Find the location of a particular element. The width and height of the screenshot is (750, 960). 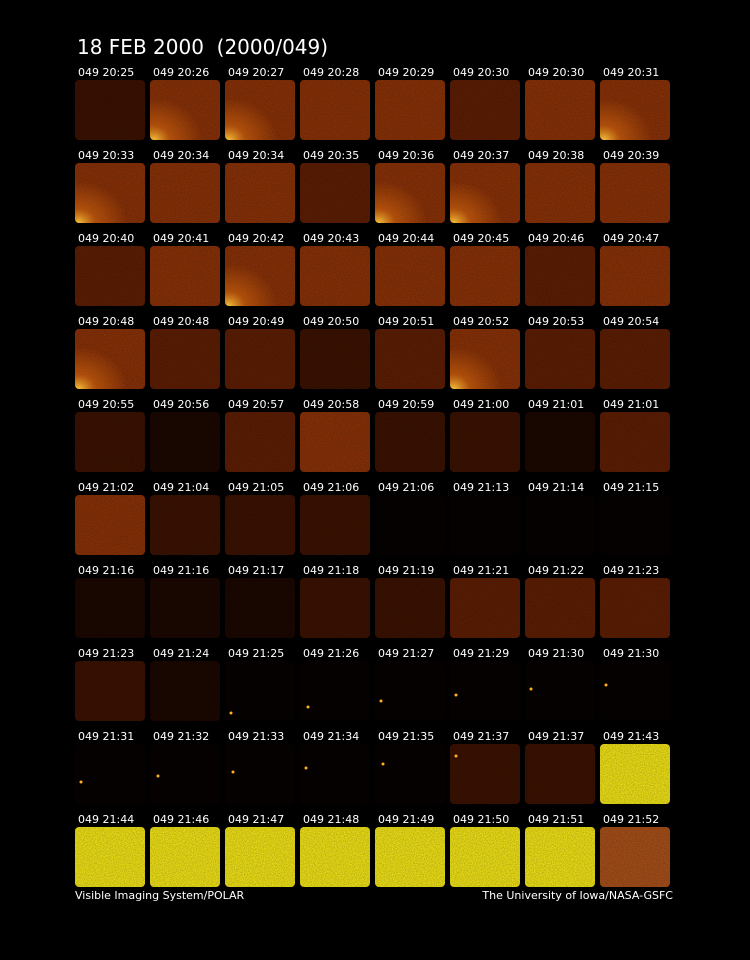

frame-label: 049 21:35 is located at coordinates (406, 736).